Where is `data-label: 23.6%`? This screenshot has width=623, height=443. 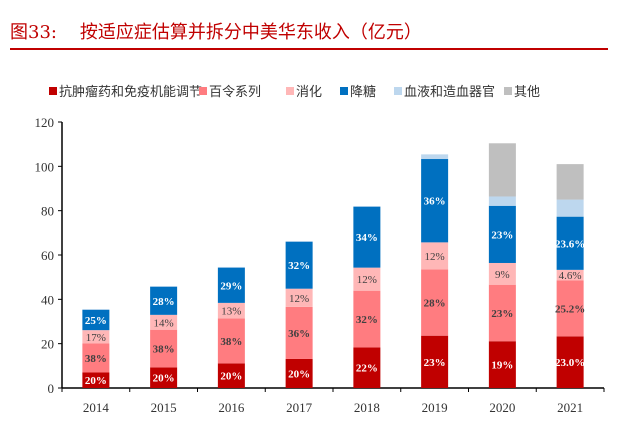 data-label: 23.6% is located at coordinates (570, 244).